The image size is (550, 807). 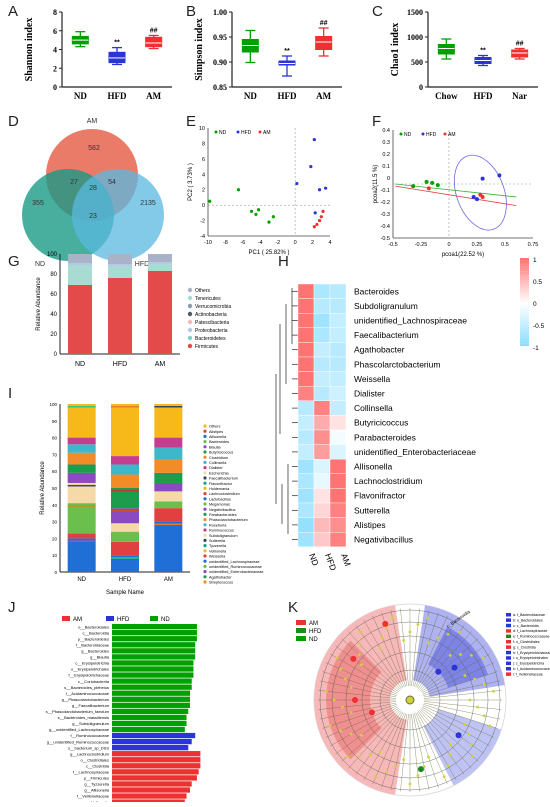 I want to click on y-axis-label: Shannon index, so click(x=29, y=50).